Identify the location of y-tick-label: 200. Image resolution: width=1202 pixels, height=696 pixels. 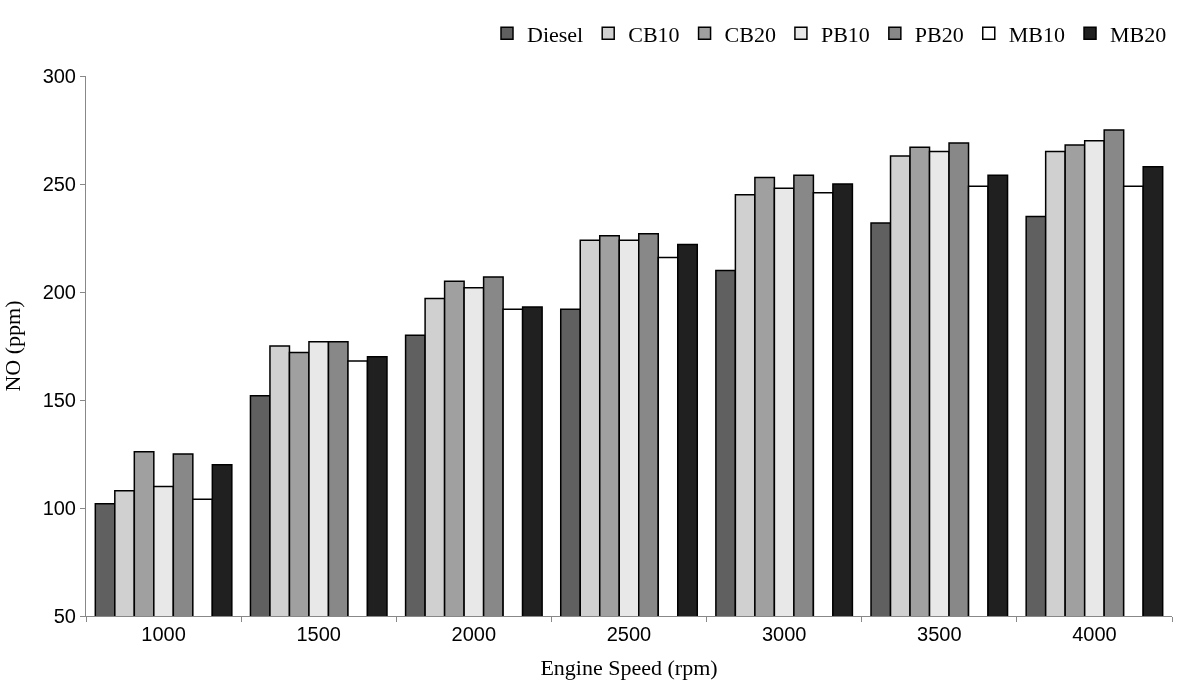
(59, 292).